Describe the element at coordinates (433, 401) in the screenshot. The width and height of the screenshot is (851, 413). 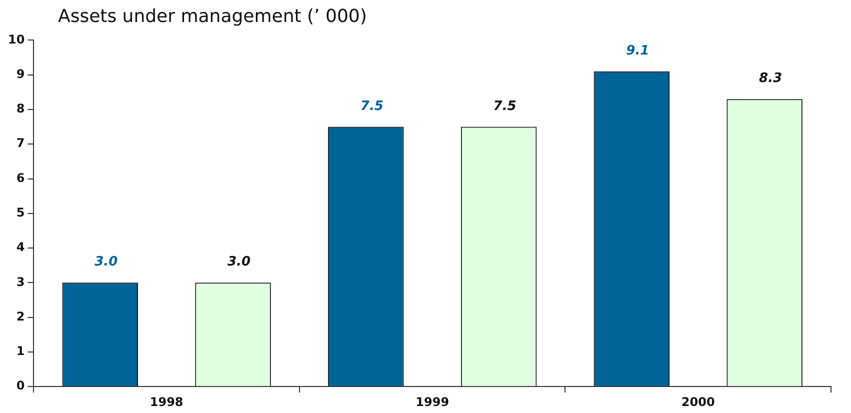
I see `x-tick-label: 1999` at that location.